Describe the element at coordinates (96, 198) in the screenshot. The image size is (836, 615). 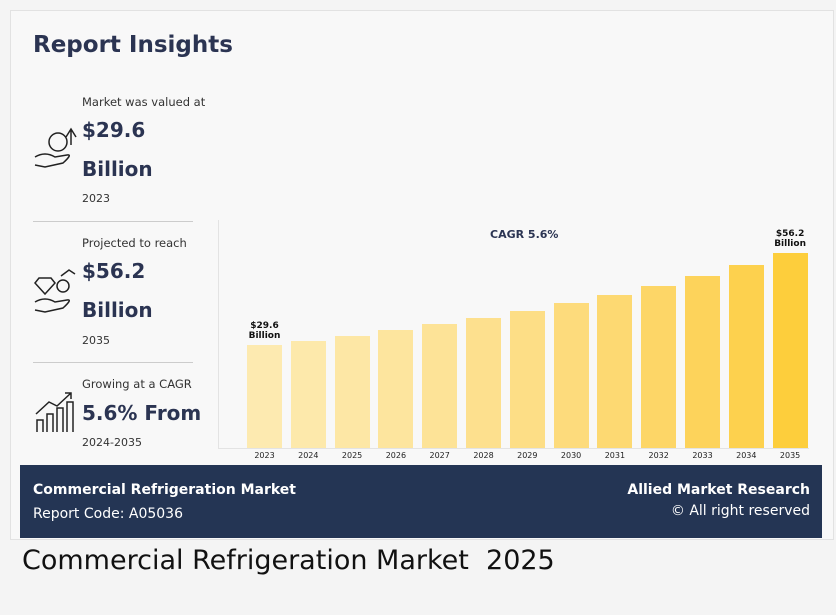
I see `insight-year: 2023` at that location.